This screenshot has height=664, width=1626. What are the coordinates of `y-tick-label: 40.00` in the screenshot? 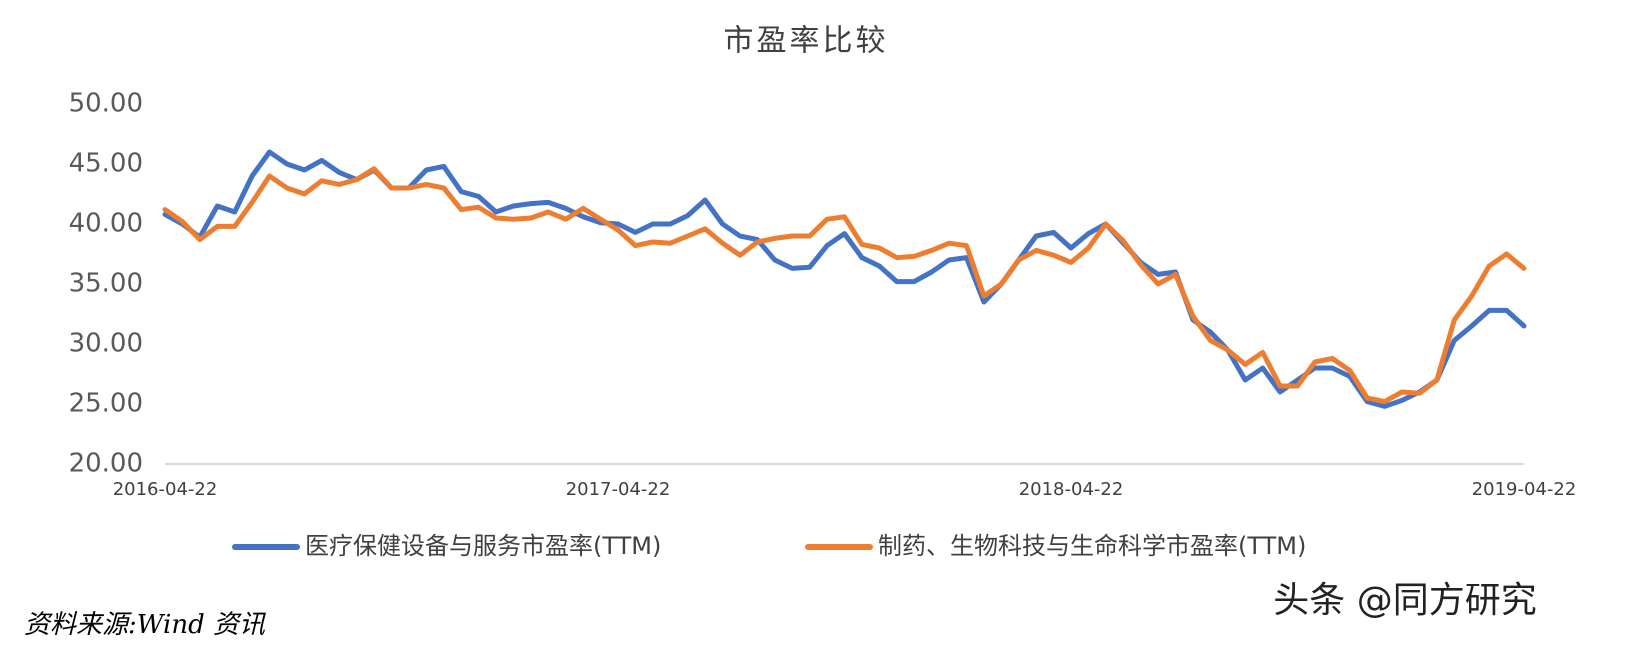 It's located at (106, 224).